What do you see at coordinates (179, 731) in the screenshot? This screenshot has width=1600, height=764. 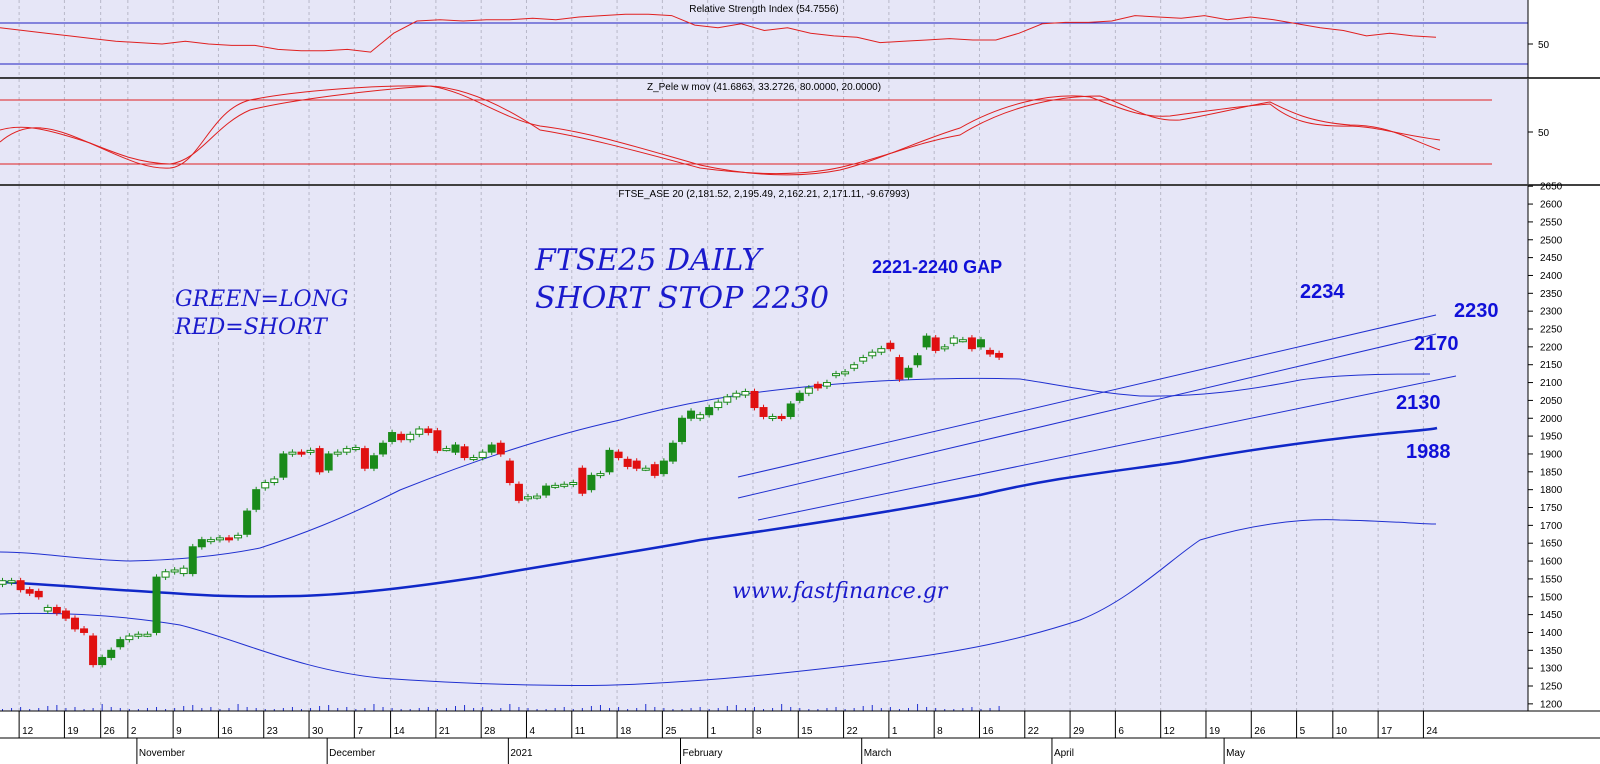 I see `day-tick-label: 9` at bounding box center [179, 731].